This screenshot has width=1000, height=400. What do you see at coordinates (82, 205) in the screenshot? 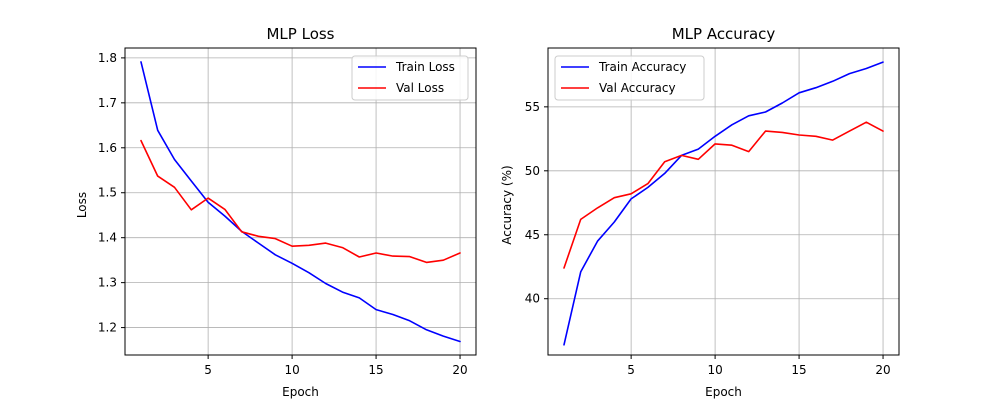
I see `y-axis-label: Loss` at bounding box center [82, 205].